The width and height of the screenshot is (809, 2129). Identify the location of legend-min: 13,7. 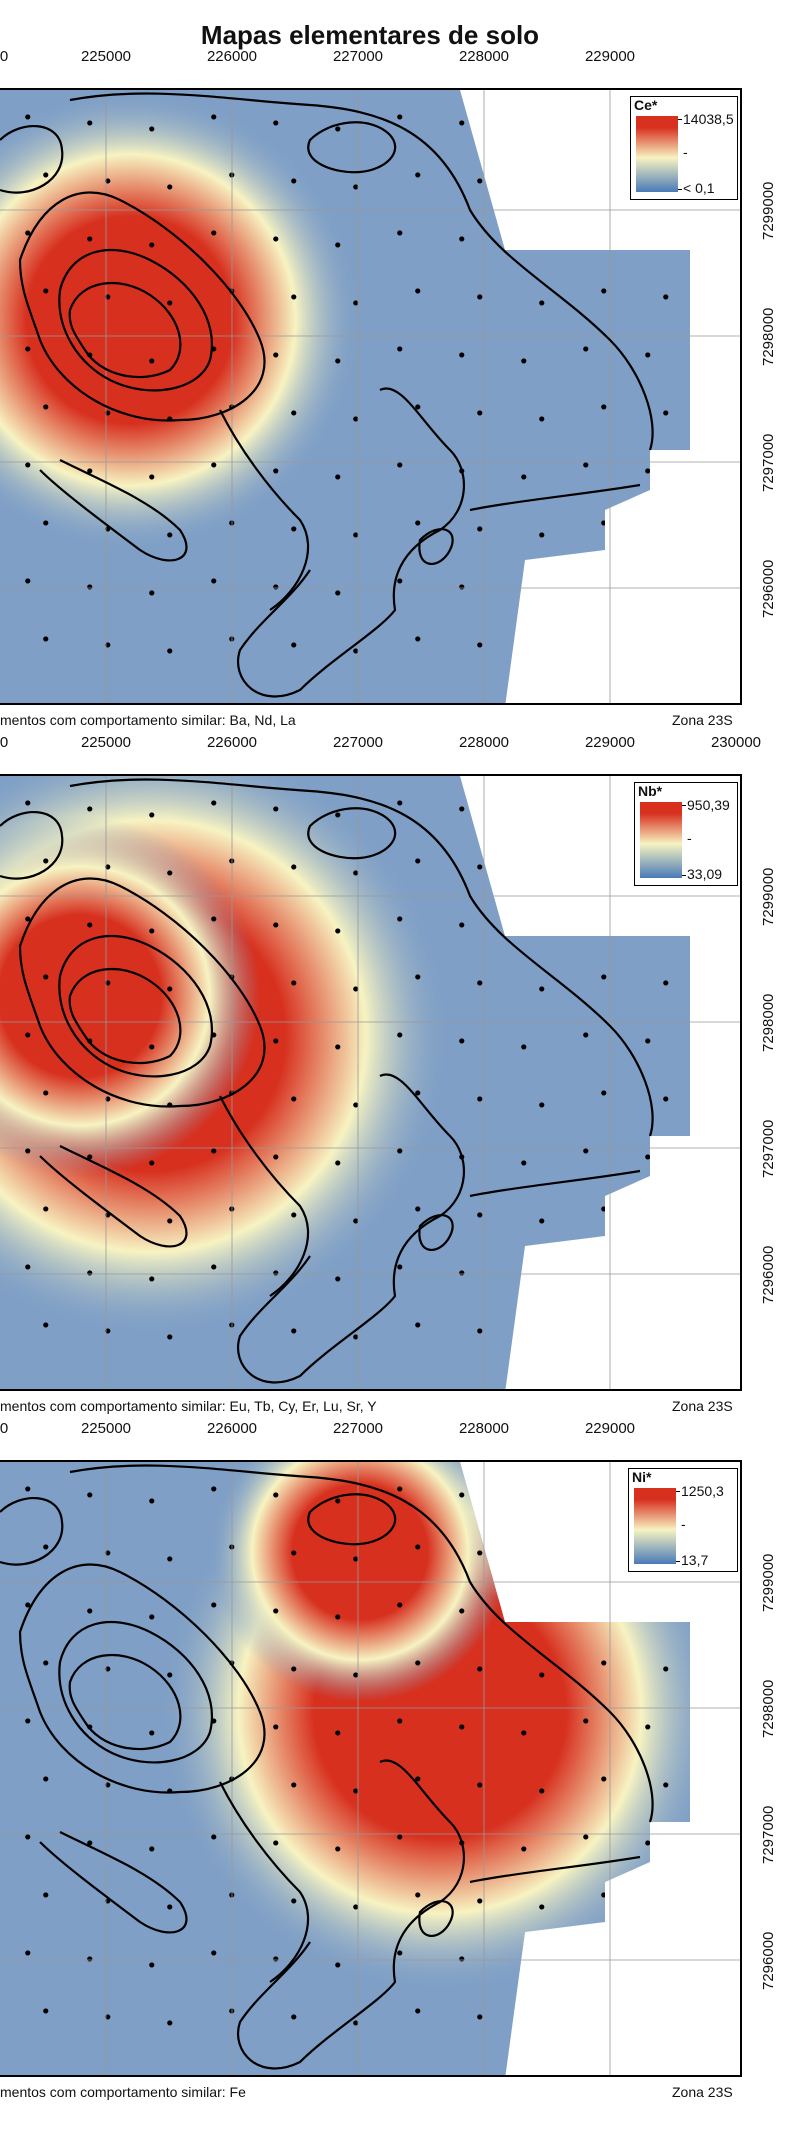
(695, 1560).